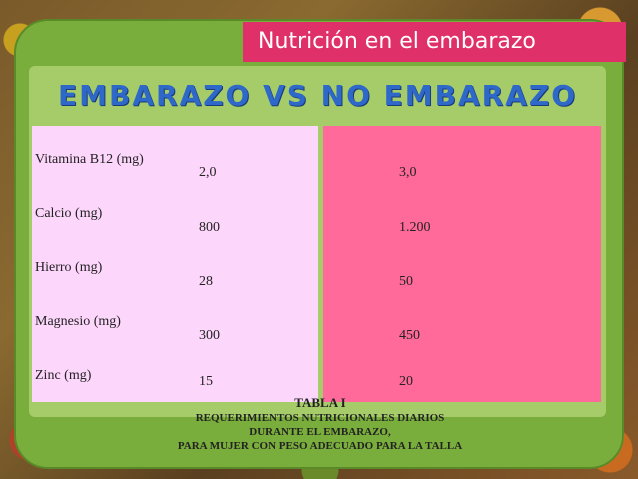 Image resolution: width=638 pixels, height=479 pixels. I want to click on pregnancy-value: 28, so click(206, 281).